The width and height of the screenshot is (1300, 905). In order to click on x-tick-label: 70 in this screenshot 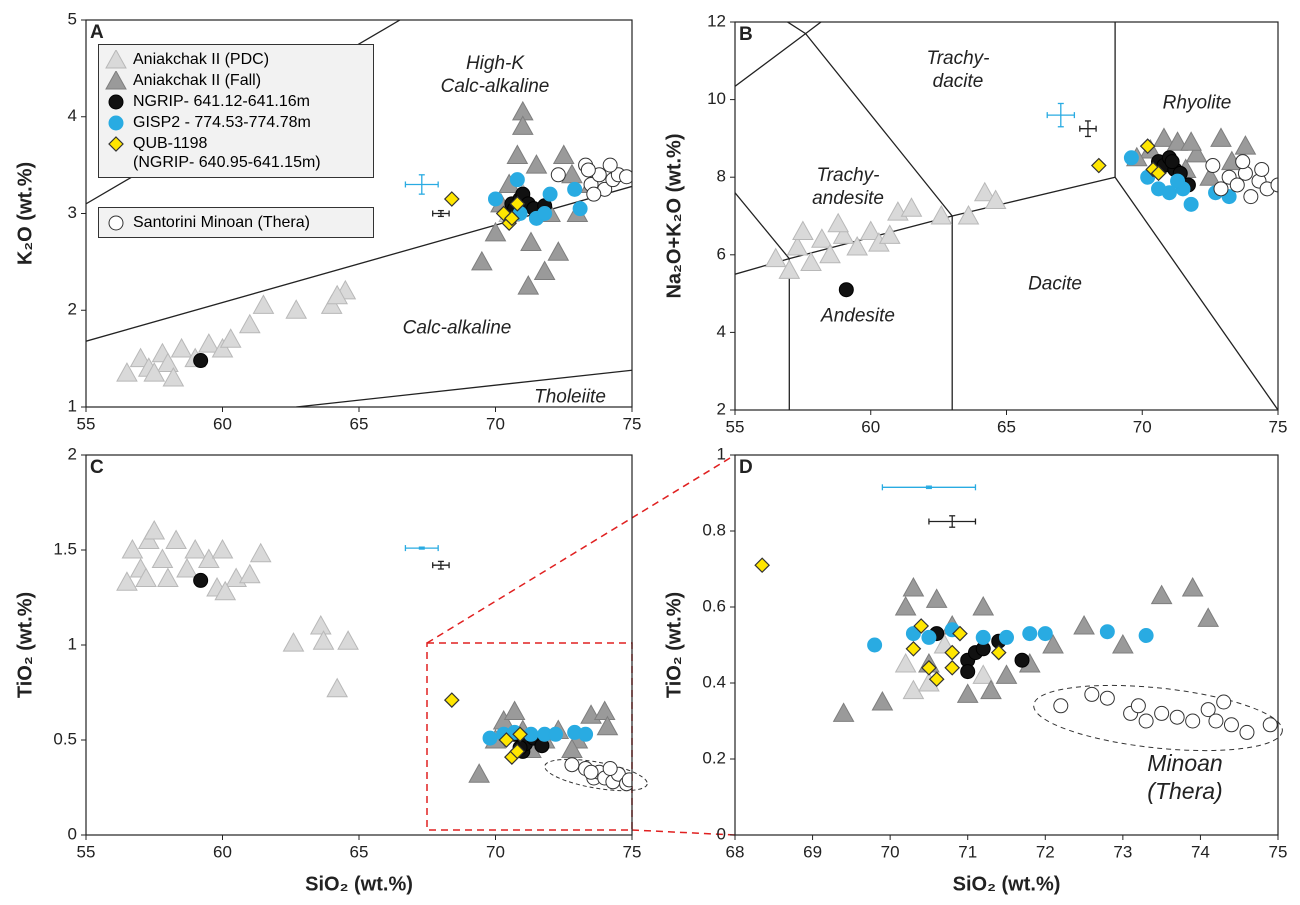, I will do `click(495, 851)`.